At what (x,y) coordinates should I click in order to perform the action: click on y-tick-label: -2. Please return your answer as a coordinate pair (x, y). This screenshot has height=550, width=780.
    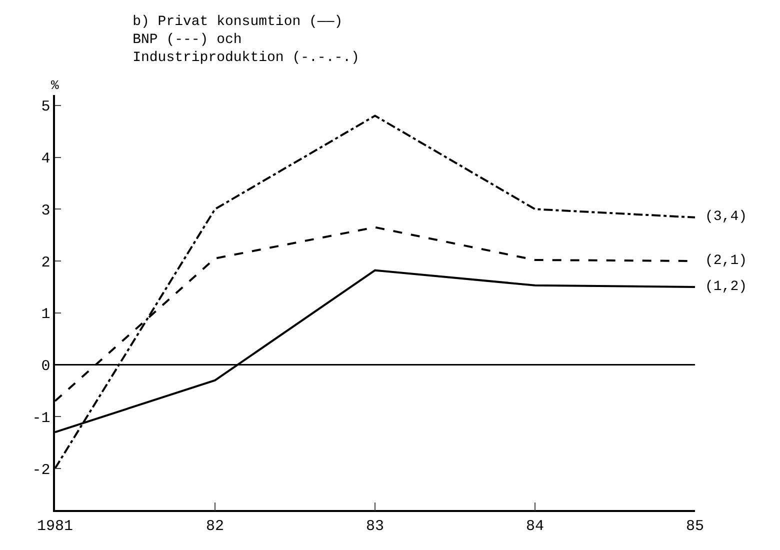
    Looking at the image, I should click on (41, 470).